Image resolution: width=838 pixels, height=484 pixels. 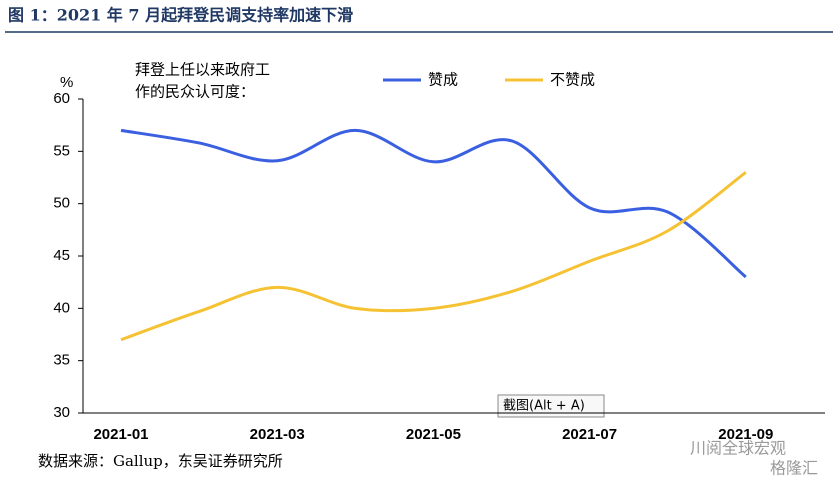 I want to click on watermark: 格隆汇, so click(x=794, y=468).